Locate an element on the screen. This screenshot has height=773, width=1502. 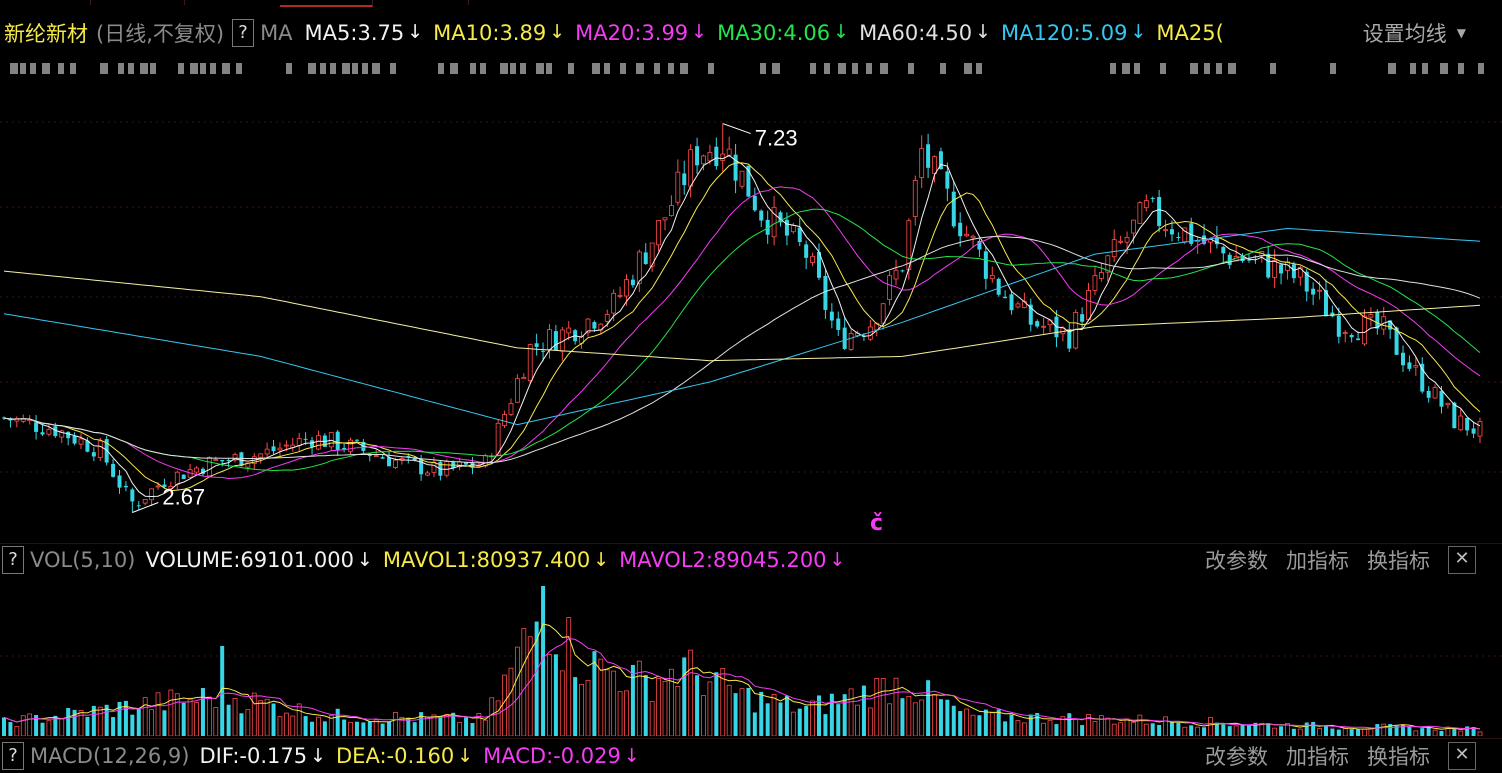
tab-segment-active is located at coordinates (326, 3).